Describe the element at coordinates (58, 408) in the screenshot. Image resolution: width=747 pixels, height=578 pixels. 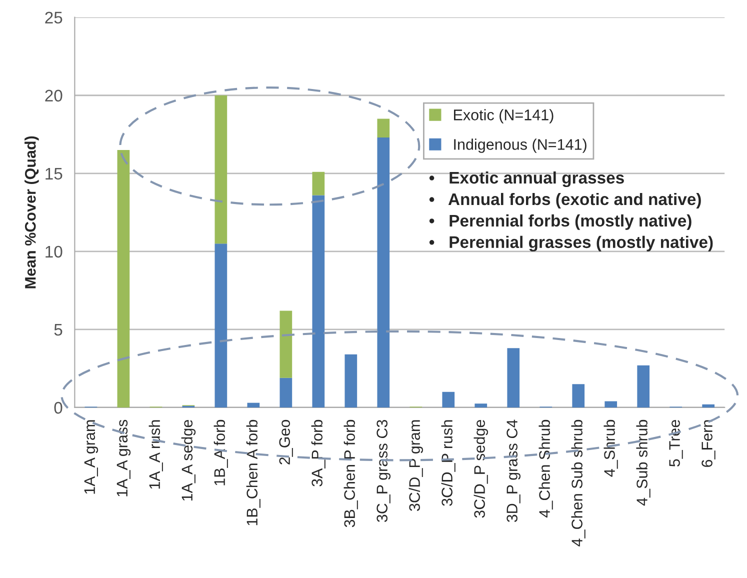
I see `y-tick-label: 0` at that location.